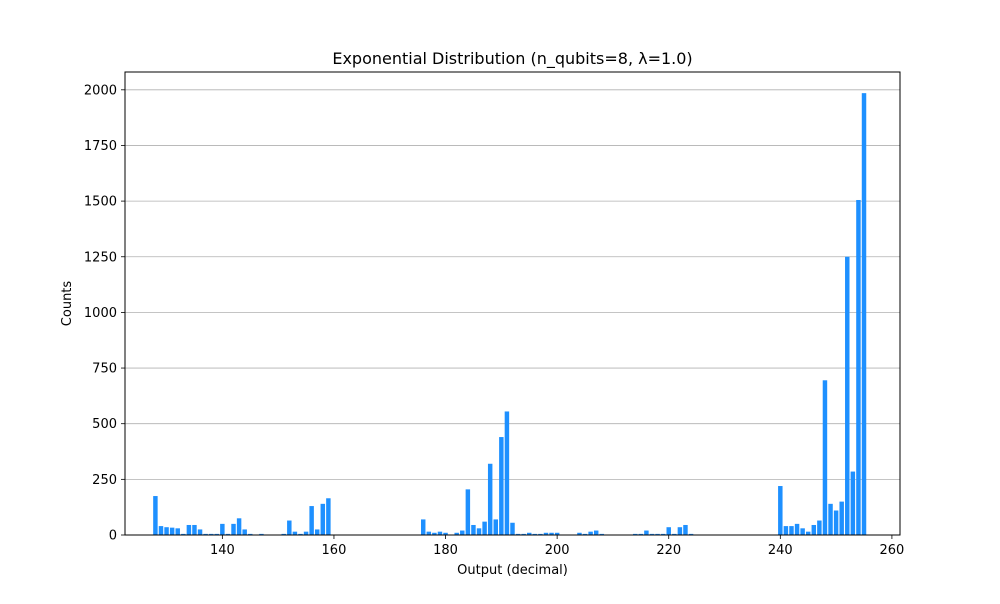 The width and height of the screenshot is (1000, 604). Describe the element at coordinates (113, 536) in the screenshot. I see `y-tick-label: 0` at that location.